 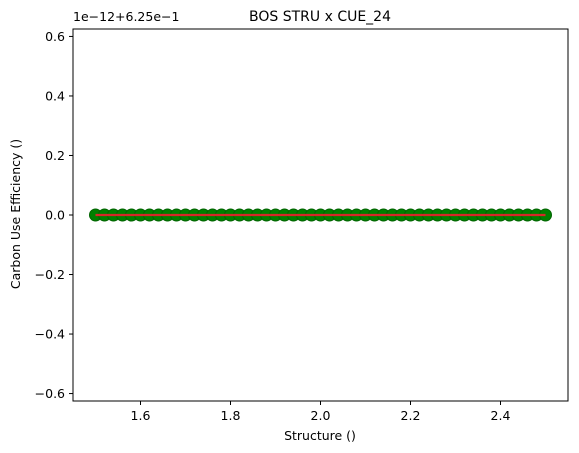 I want to click on y-axis-label: Carbon Use Efficiency (), so click(x=15, y=214).